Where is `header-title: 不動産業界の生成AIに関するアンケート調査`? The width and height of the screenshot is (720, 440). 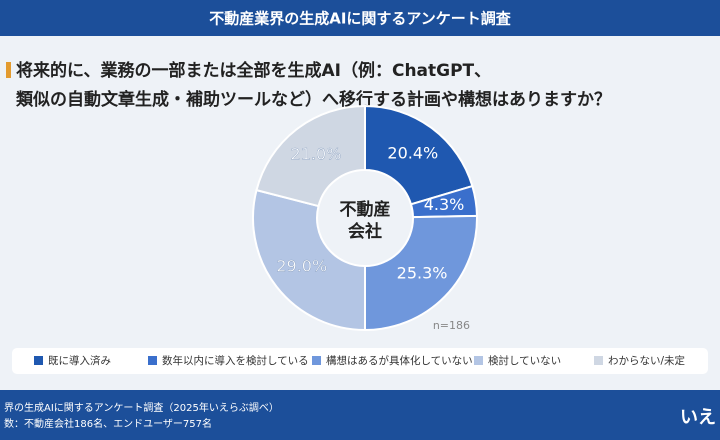 header-title: 不動産業界の生成AIに関するアンケート調査 is located at coordinates (360, 19).